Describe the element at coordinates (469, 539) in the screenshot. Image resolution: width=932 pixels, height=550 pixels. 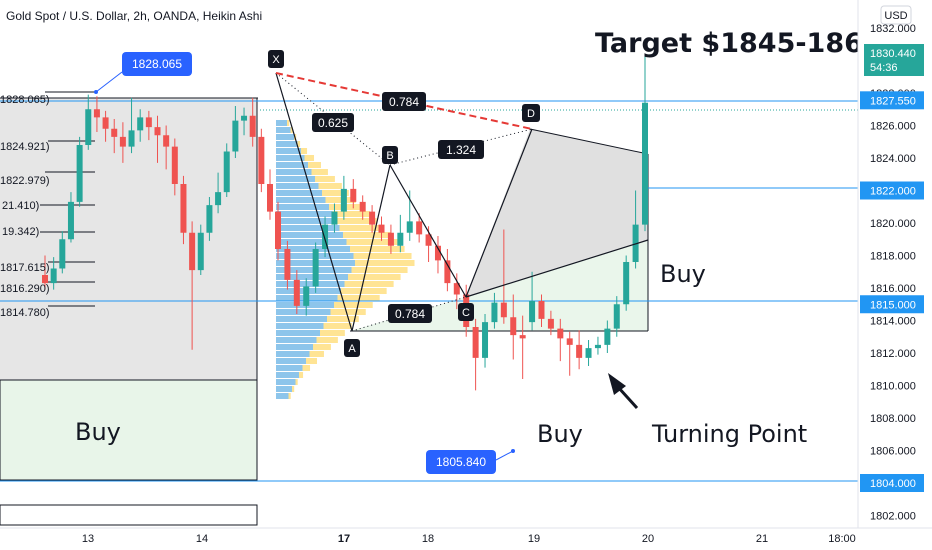
I see `time-axis: 13 14 17 18 19 20 21 18:00` at that location.